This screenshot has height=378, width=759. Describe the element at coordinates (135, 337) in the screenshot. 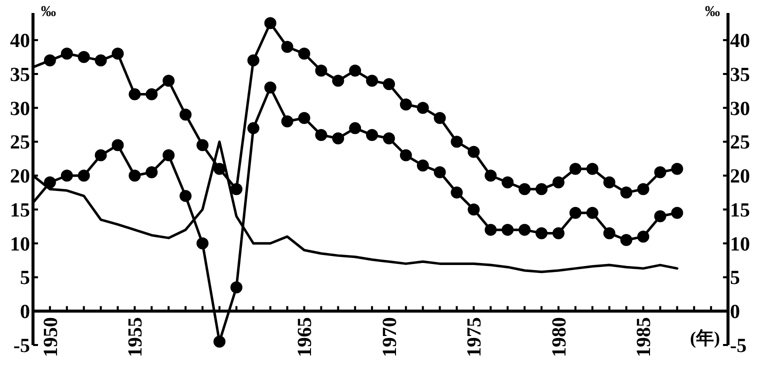

I see `x-tick-label: 1955` at that location.